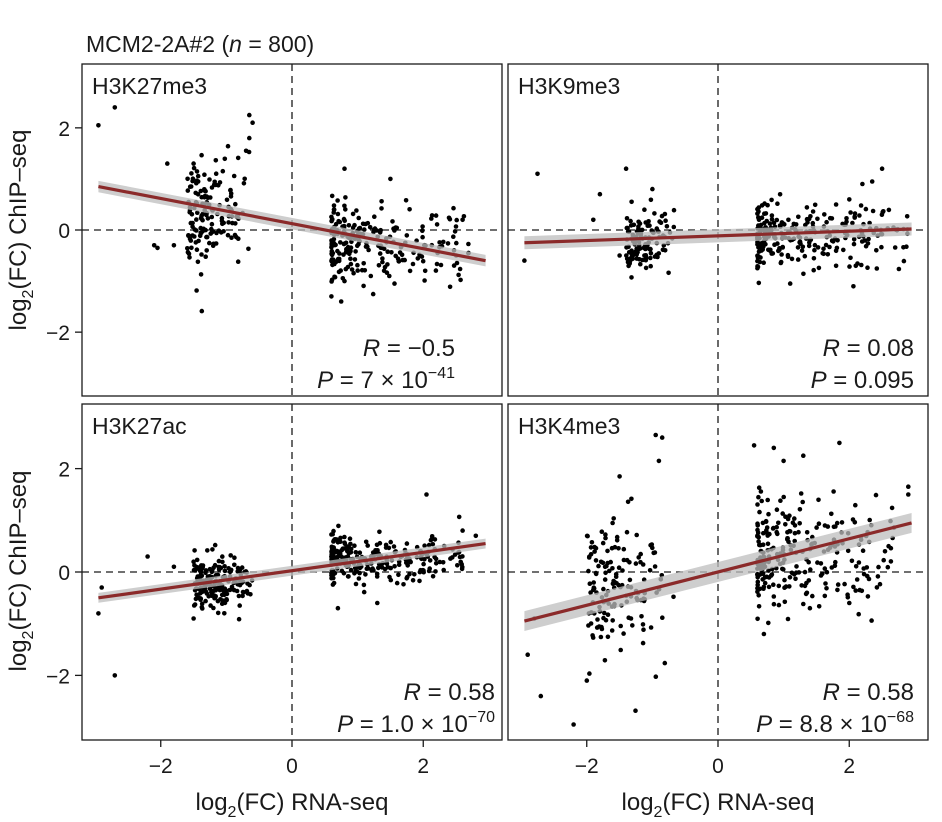 The width and height of the screenshot is (942, 822). What do you see at coordinates (292, 224) in the screenshot?
I see `regression-line` at bounding box center [292, 224].